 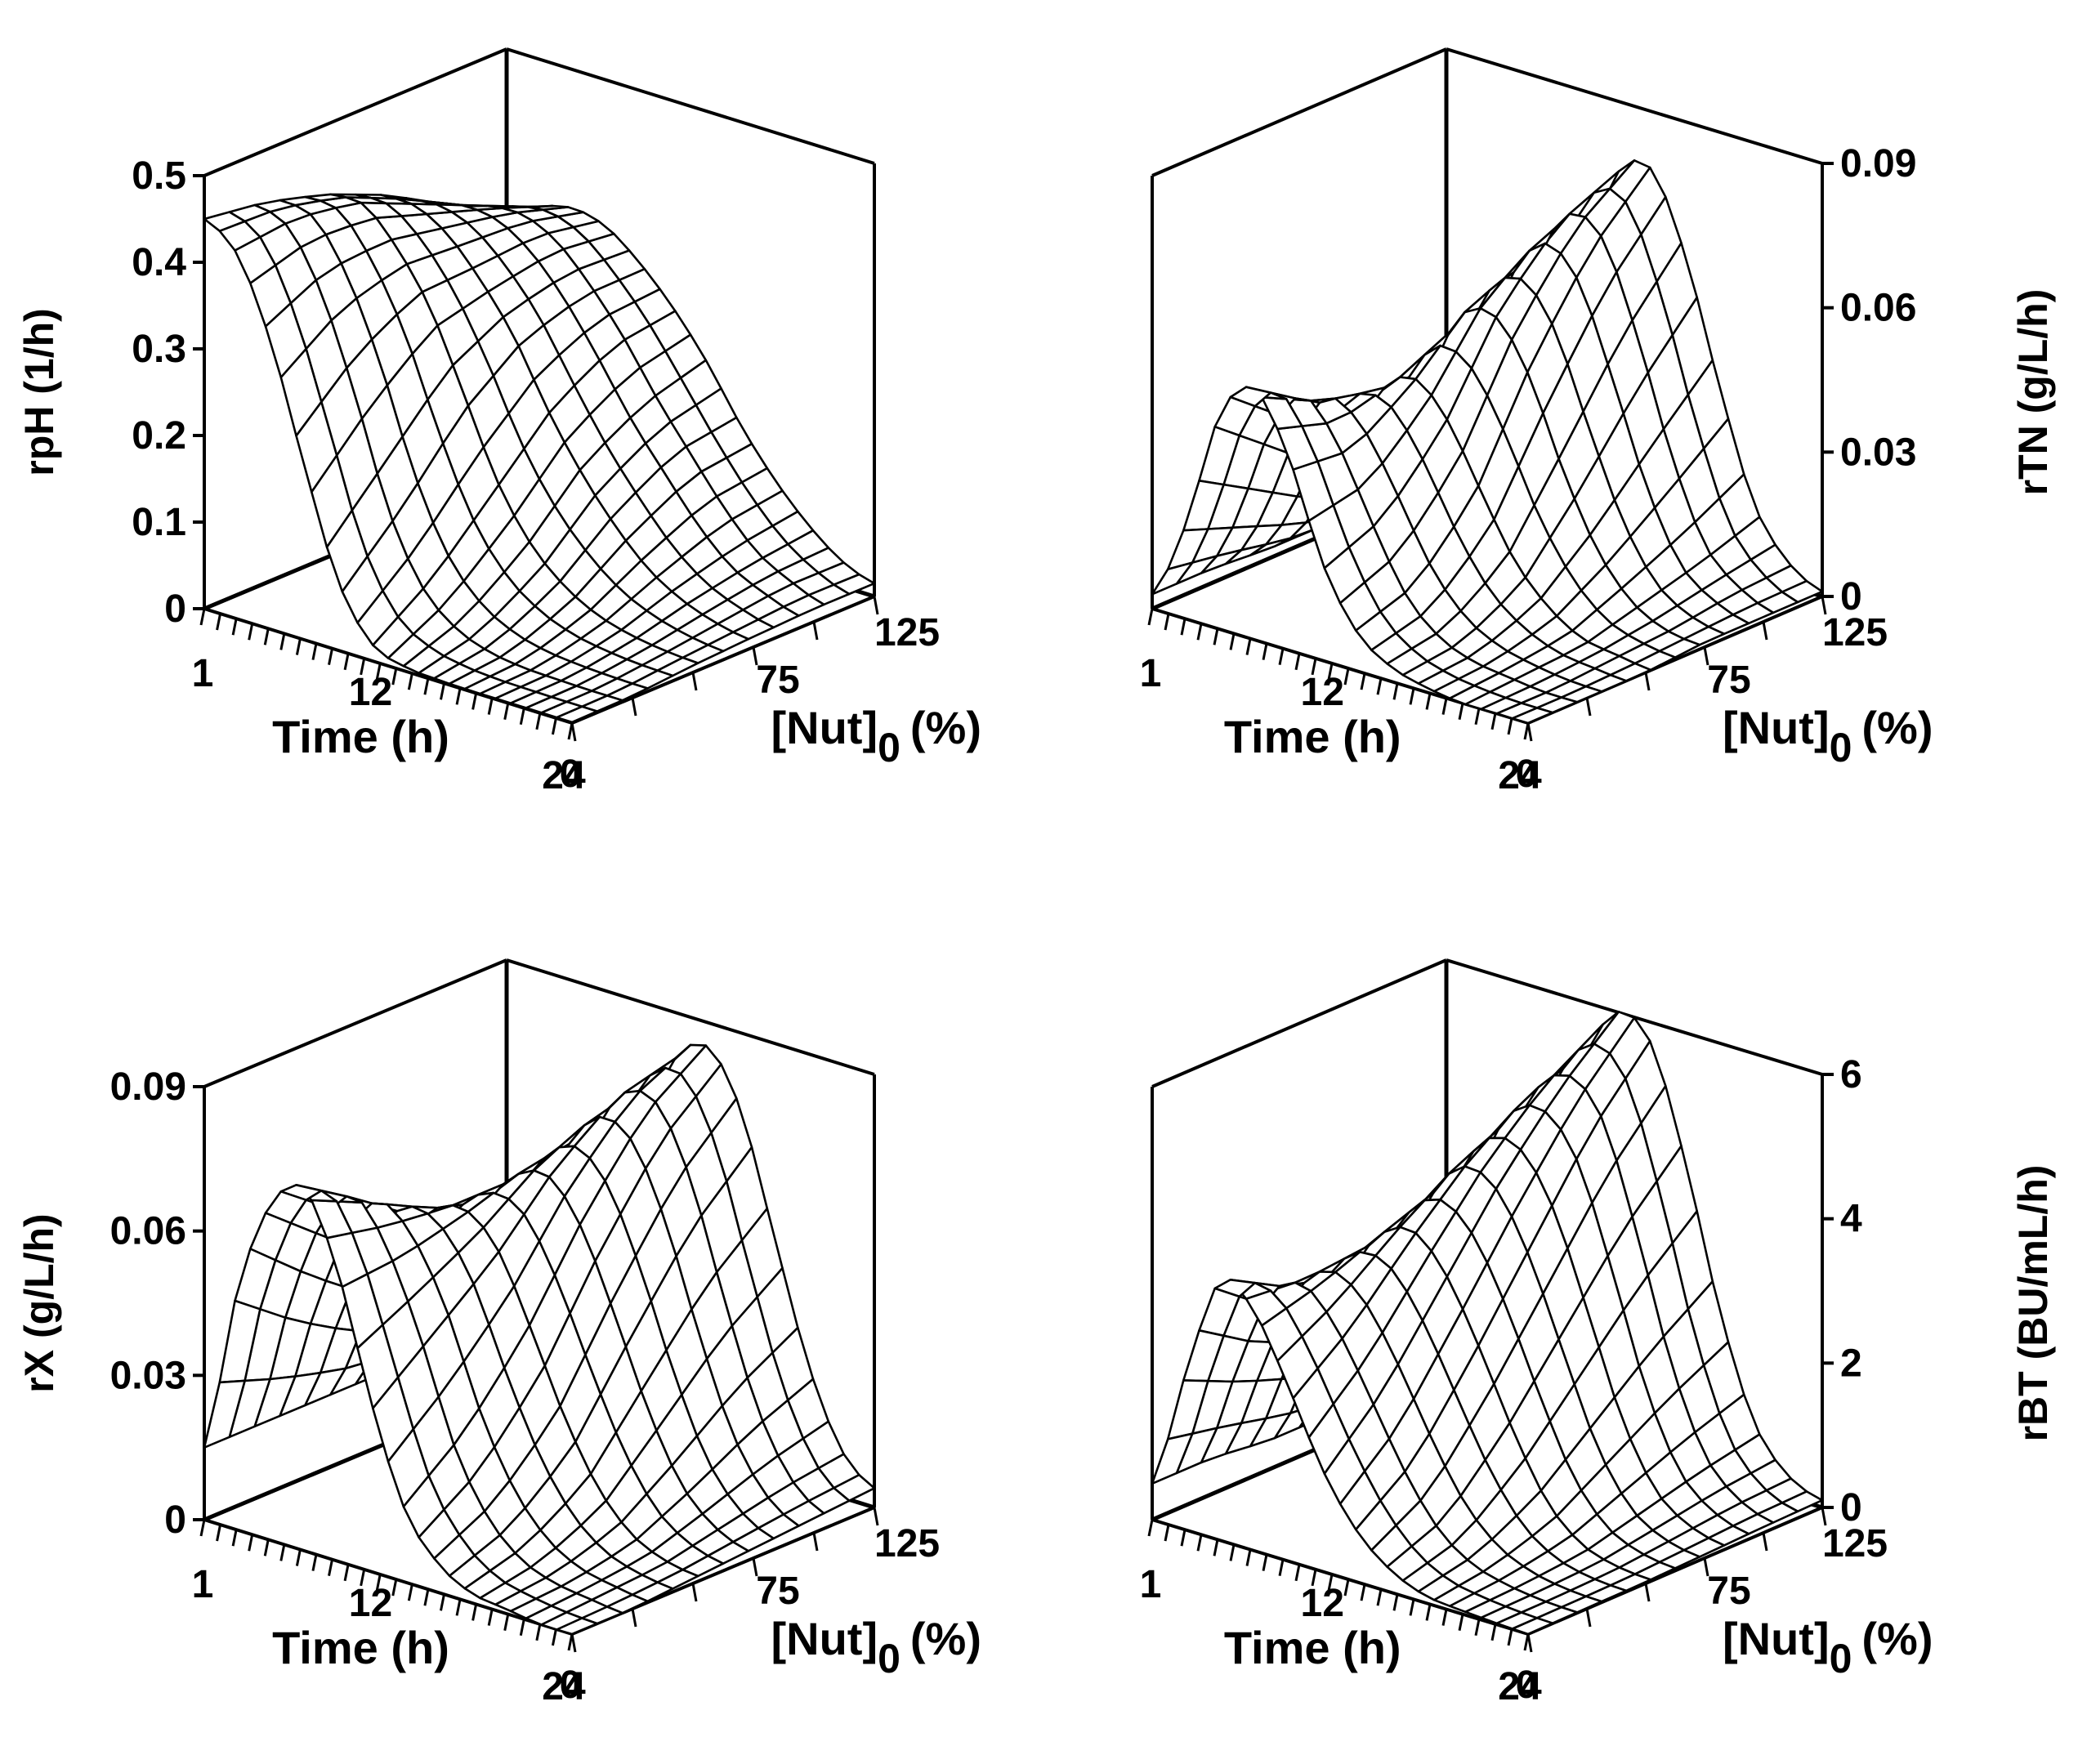 I want to click on z-tick-label: 0.09, so click(x=1878, y=163).